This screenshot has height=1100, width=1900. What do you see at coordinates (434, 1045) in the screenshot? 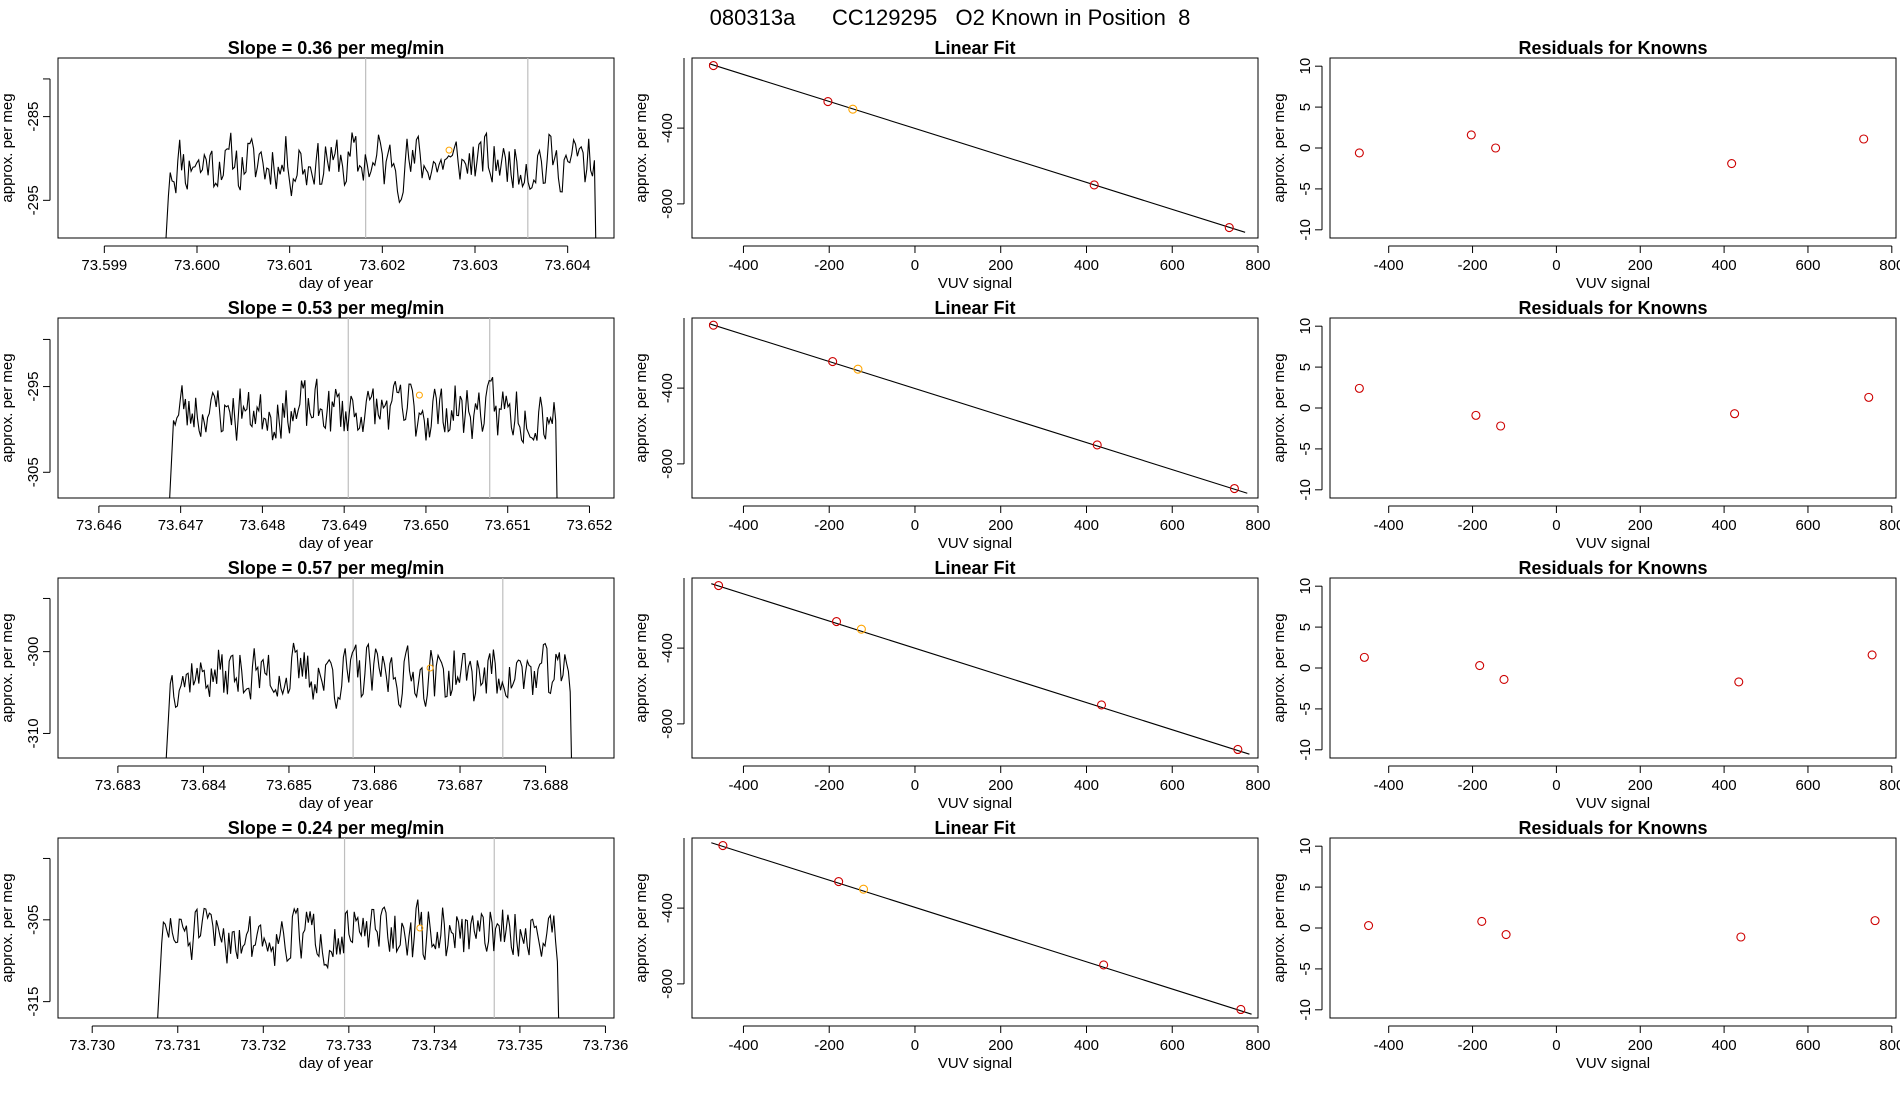
I see `x-tick-label: 73.734` at bounding box center [434, 1045].